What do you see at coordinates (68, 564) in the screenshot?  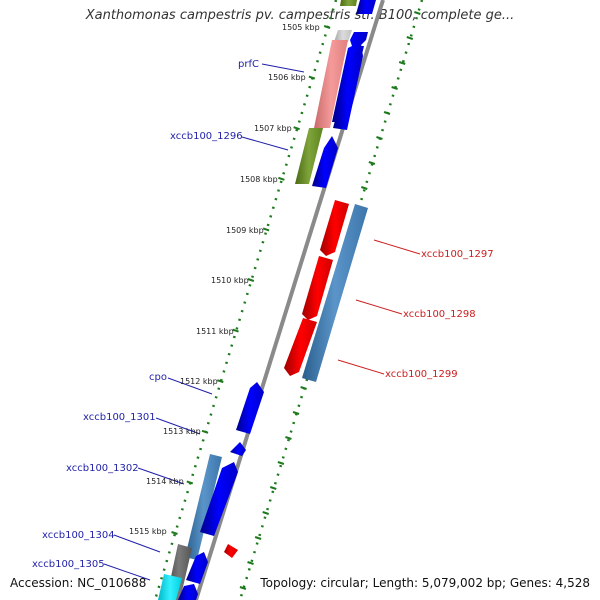 I see `gene-label-xccb100-1305: xccb100_1305` at bounding box center [68, 564].